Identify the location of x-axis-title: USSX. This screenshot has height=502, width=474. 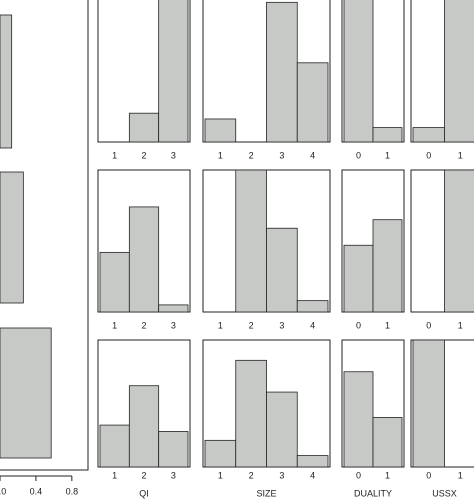
(444, 493).